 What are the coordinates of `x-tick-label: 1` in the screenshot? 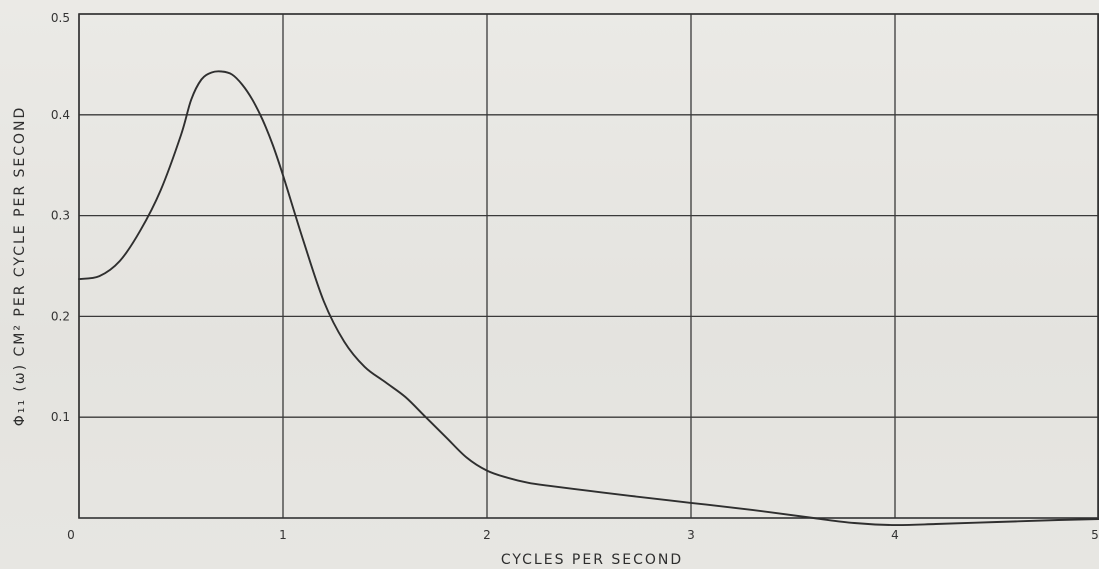 It's located at (283, 535).